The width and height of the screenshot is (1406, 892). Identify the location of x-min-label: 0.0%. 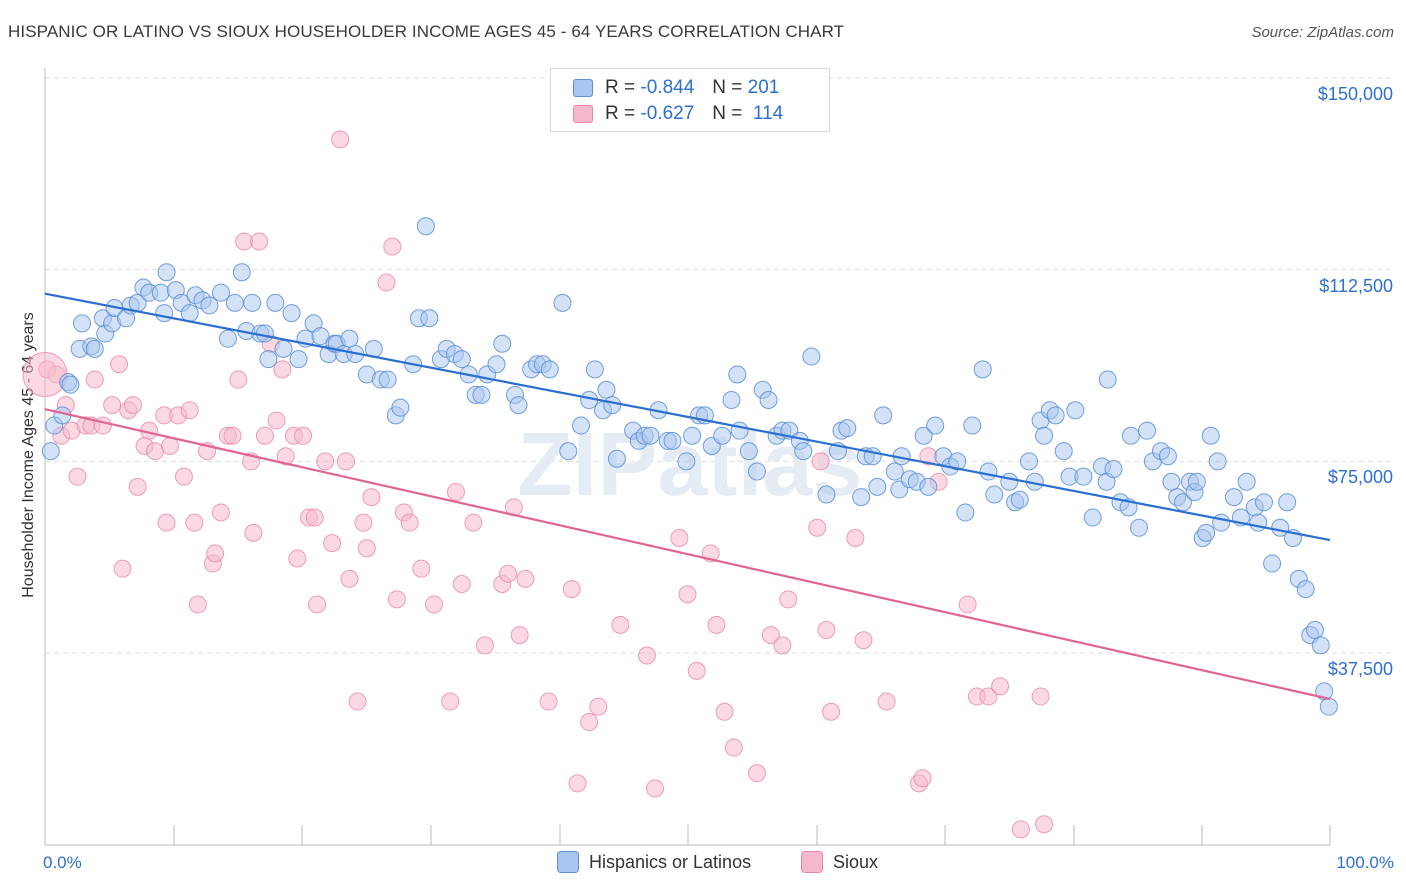
(62, 862).